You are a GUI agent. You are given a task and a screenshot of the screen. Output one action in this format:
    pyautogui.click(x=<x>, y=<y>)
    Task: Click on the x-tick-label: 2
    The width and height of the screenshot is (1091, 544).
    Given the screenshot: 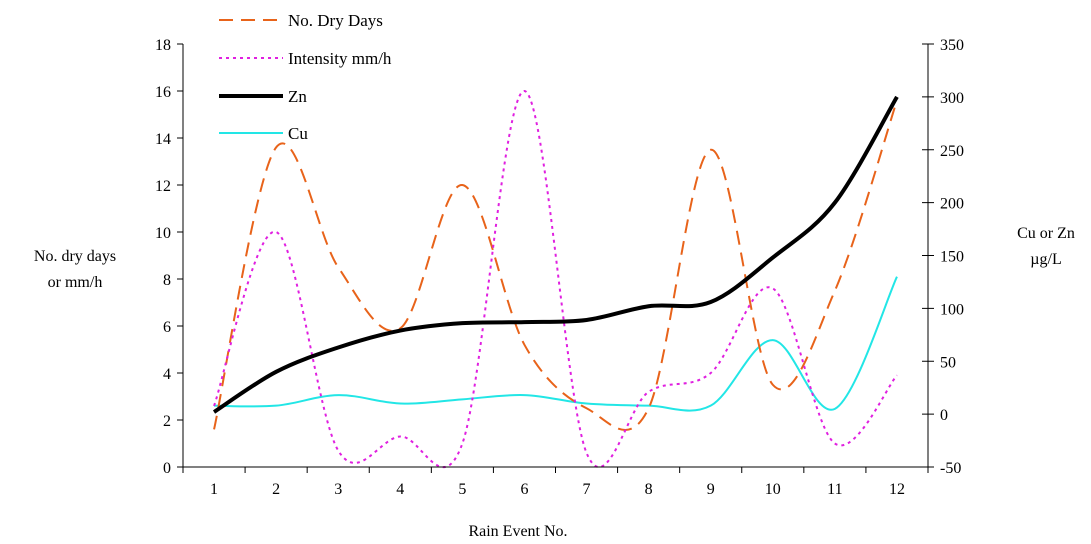 What is the action you would take?
    pyautogui.click(x=276, y=489)
    